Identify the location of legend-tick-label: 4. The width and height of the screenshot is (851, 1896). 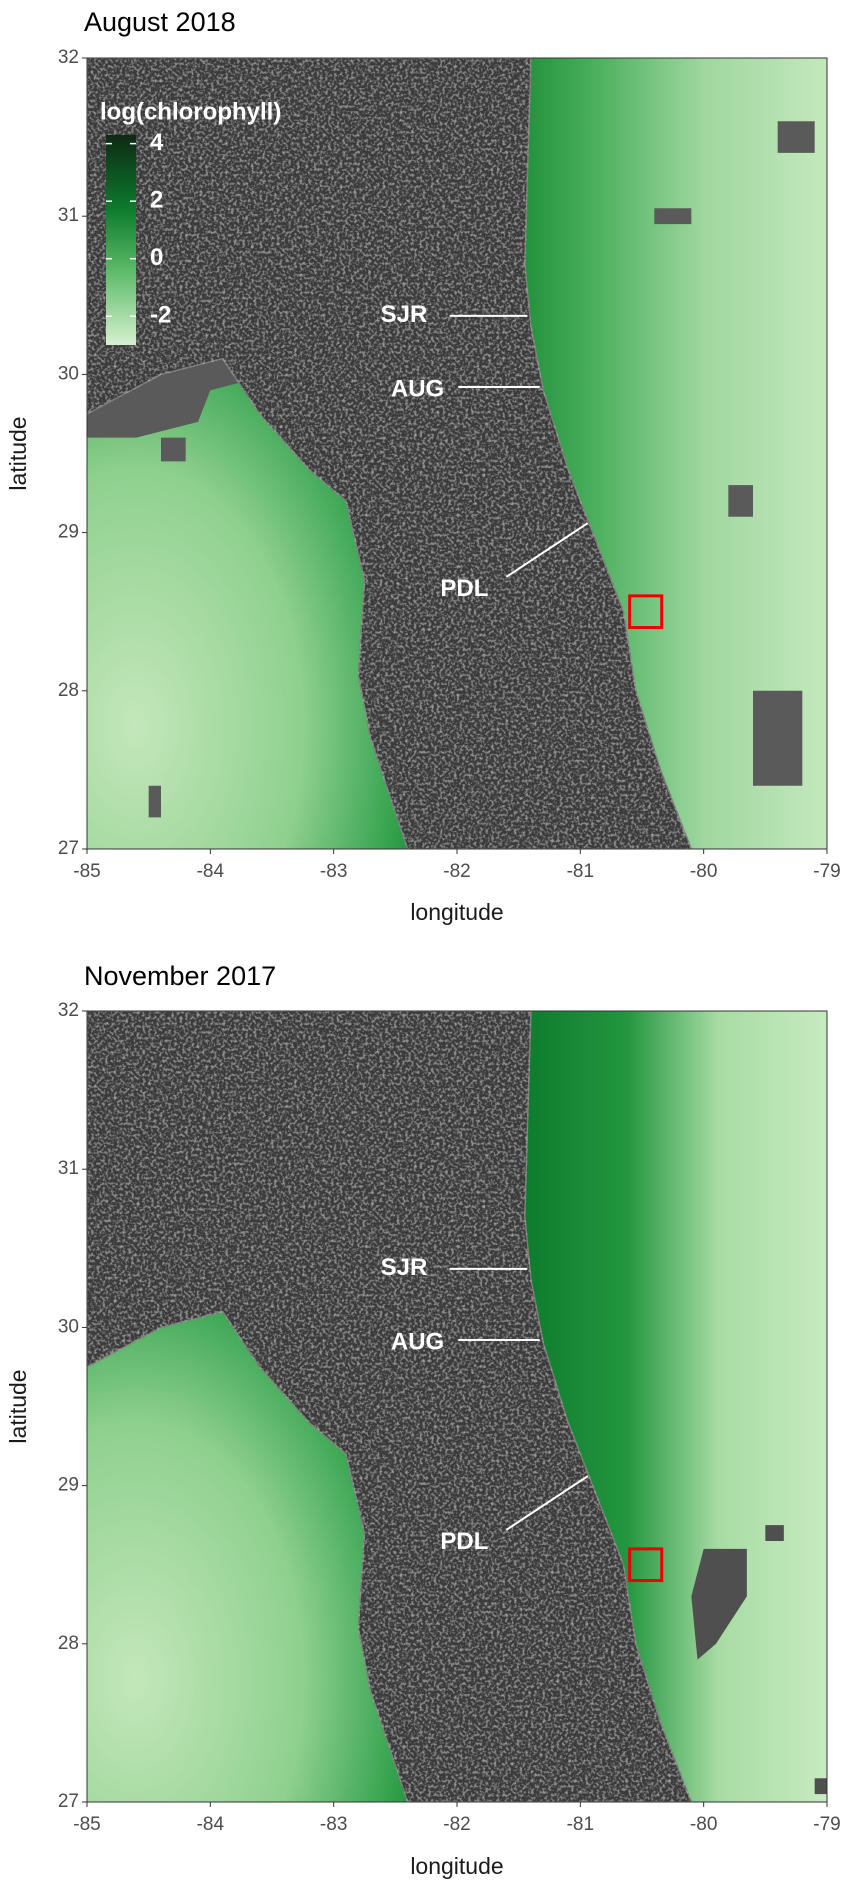
(157, 142).